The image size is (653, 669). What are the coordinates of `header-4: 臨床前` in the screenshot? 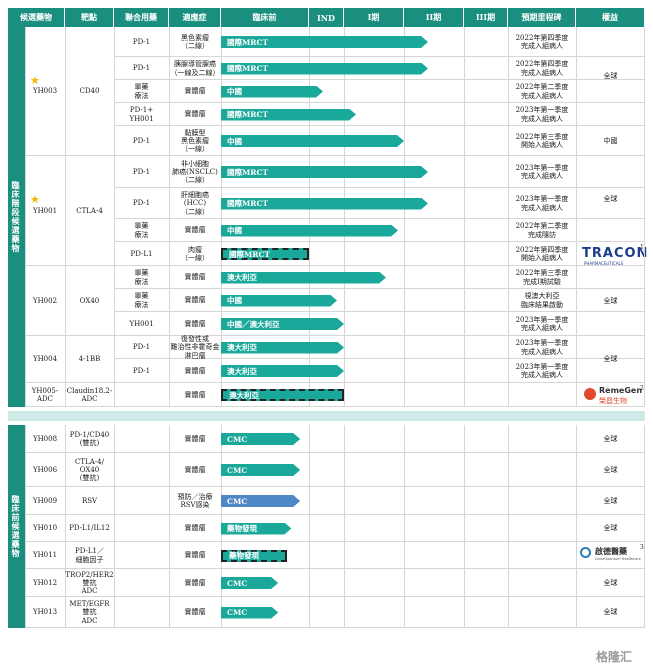 It's located at (265, 17).